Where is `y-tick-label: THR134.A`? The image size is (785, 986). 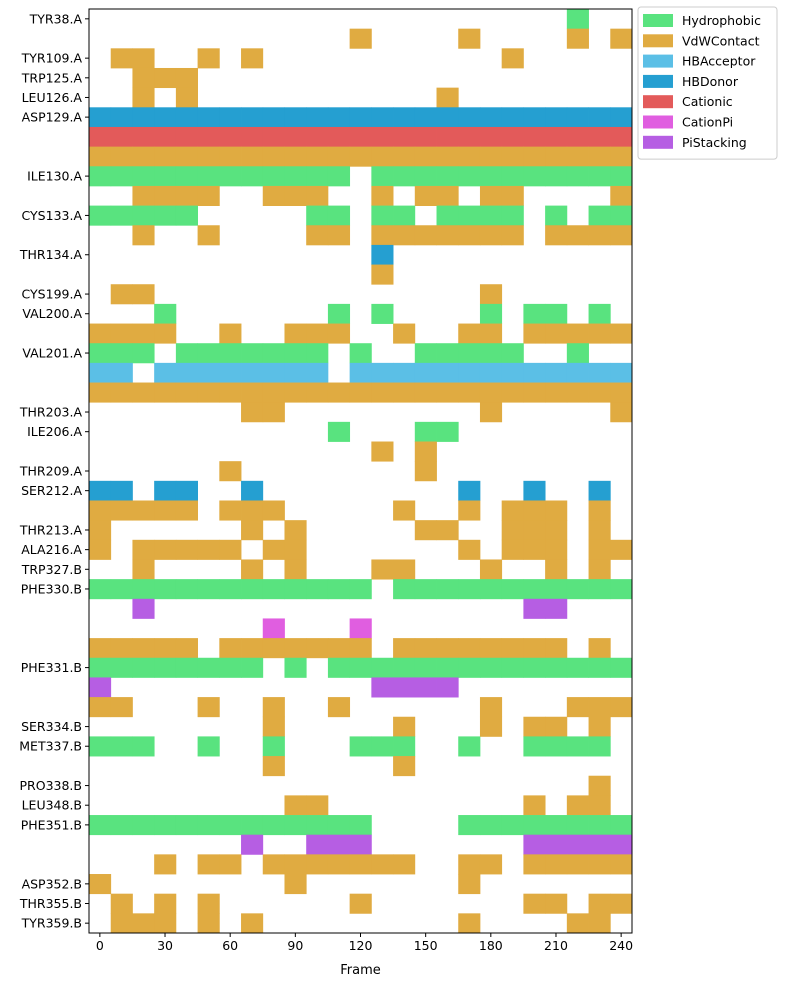 y-tick-label: THR134.A is located at coordinates (51, 254).